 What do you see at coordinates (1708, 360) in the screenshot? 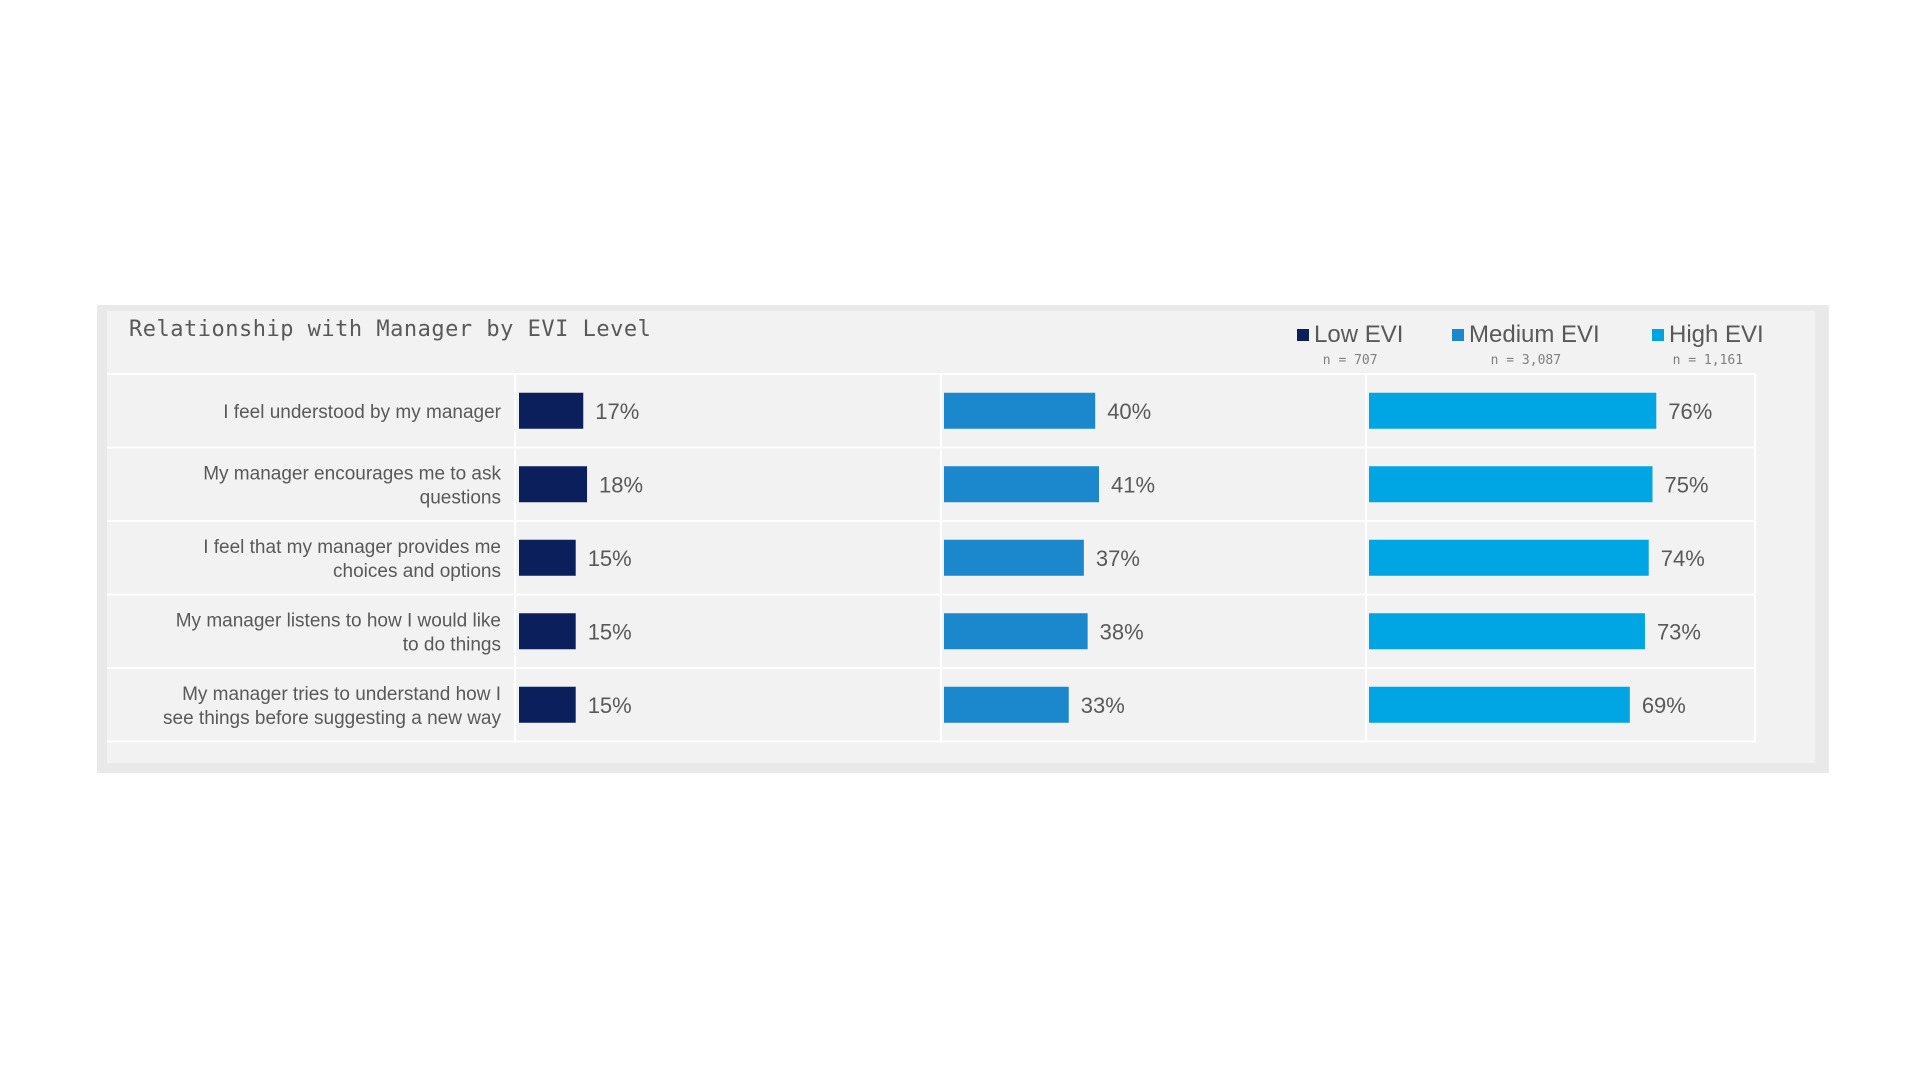
I see `legend-n-high-evi: n = 1,161` at bounding box center [1708, 360].